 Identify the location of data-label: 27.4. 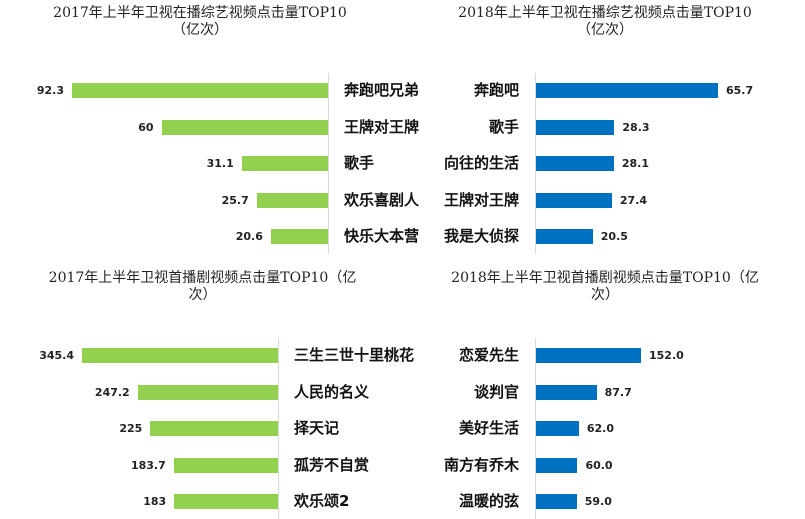
(633, 200).